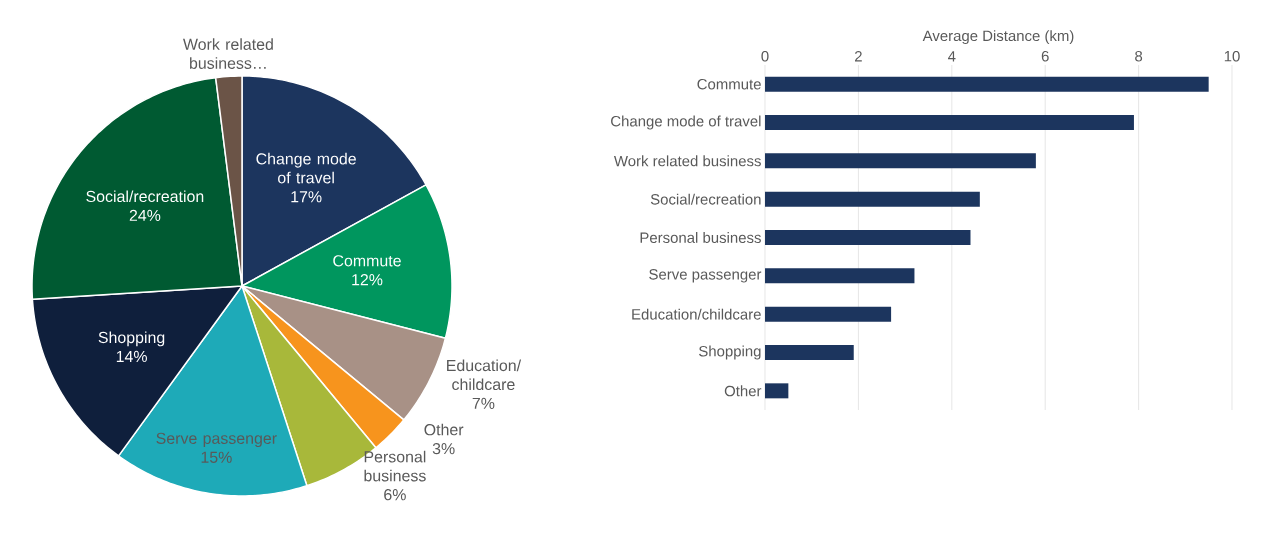 The image size is (1267, 556). What do you see at coordinates (686, 122) in the screenshot?
I see `y-tick-label: Change mode of travel` at bounding box center [686, 122].